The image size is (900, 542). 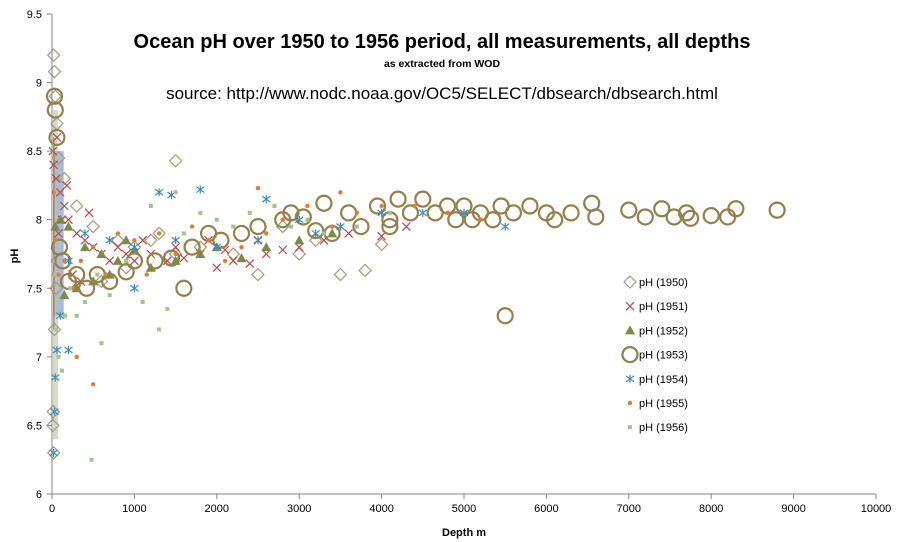 I want to click on x-tick-label-1: 1000, so click(x=134, y=509).